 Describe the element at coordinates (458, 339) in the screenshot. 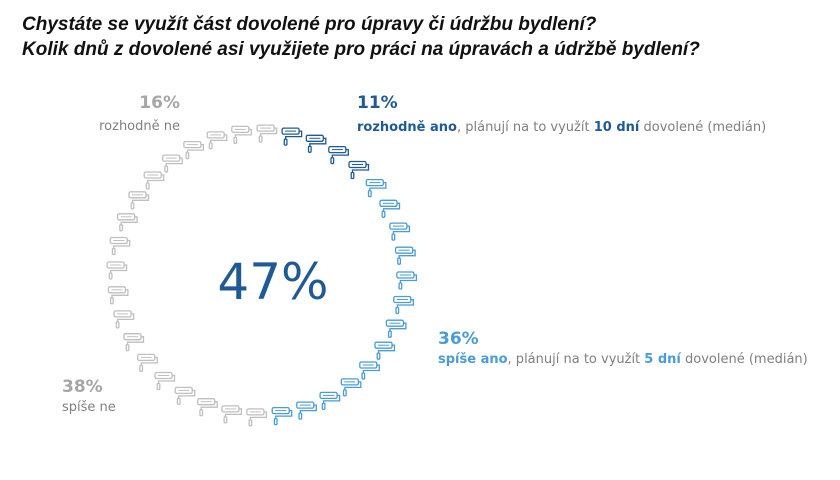

I see `value-spise-ano: 36%` at that location.